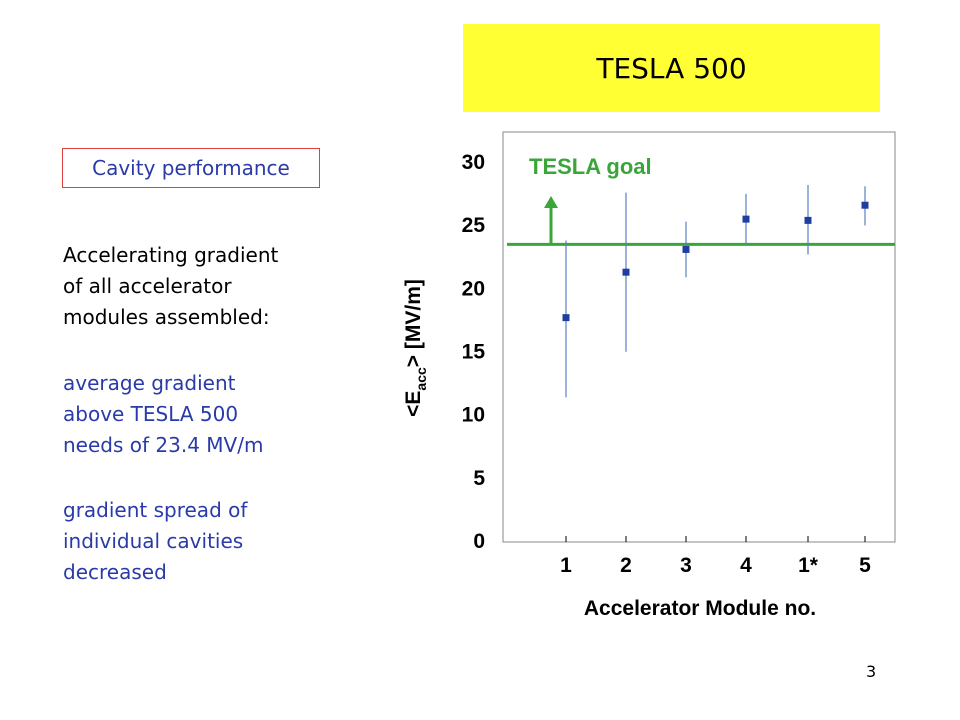  I want to click on note-line: gradient spread of, so click(155, 510).